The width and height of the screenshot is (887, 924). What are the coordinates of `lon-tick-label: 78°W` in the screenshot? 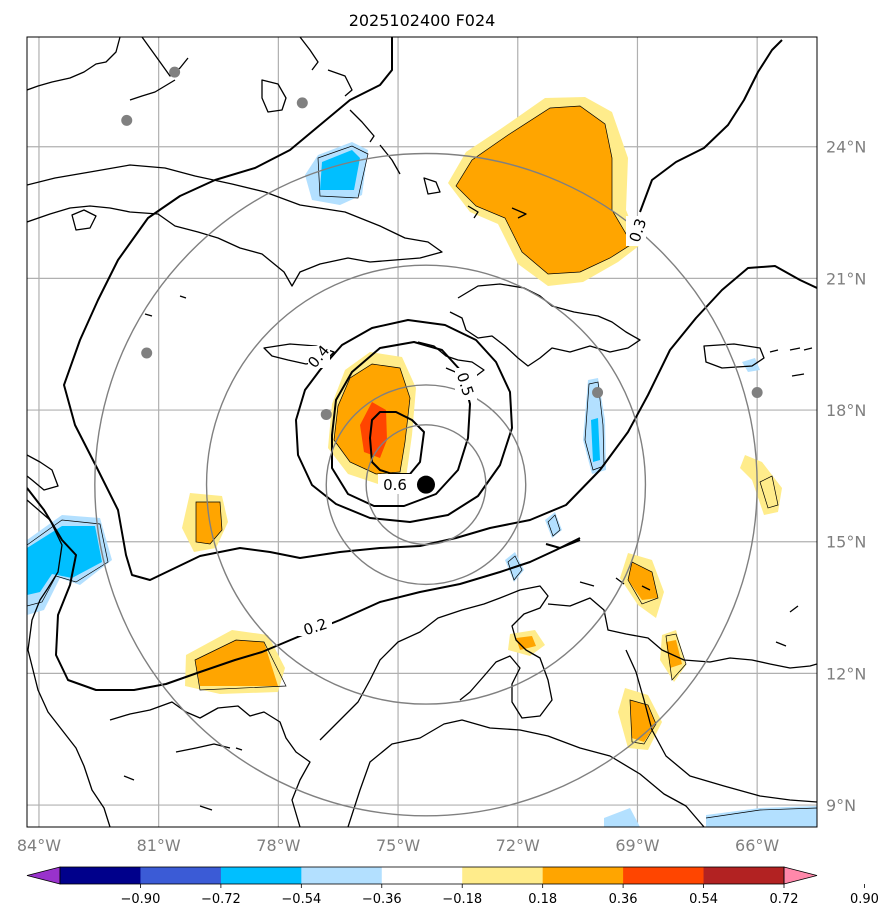 It's located at (278, 845).